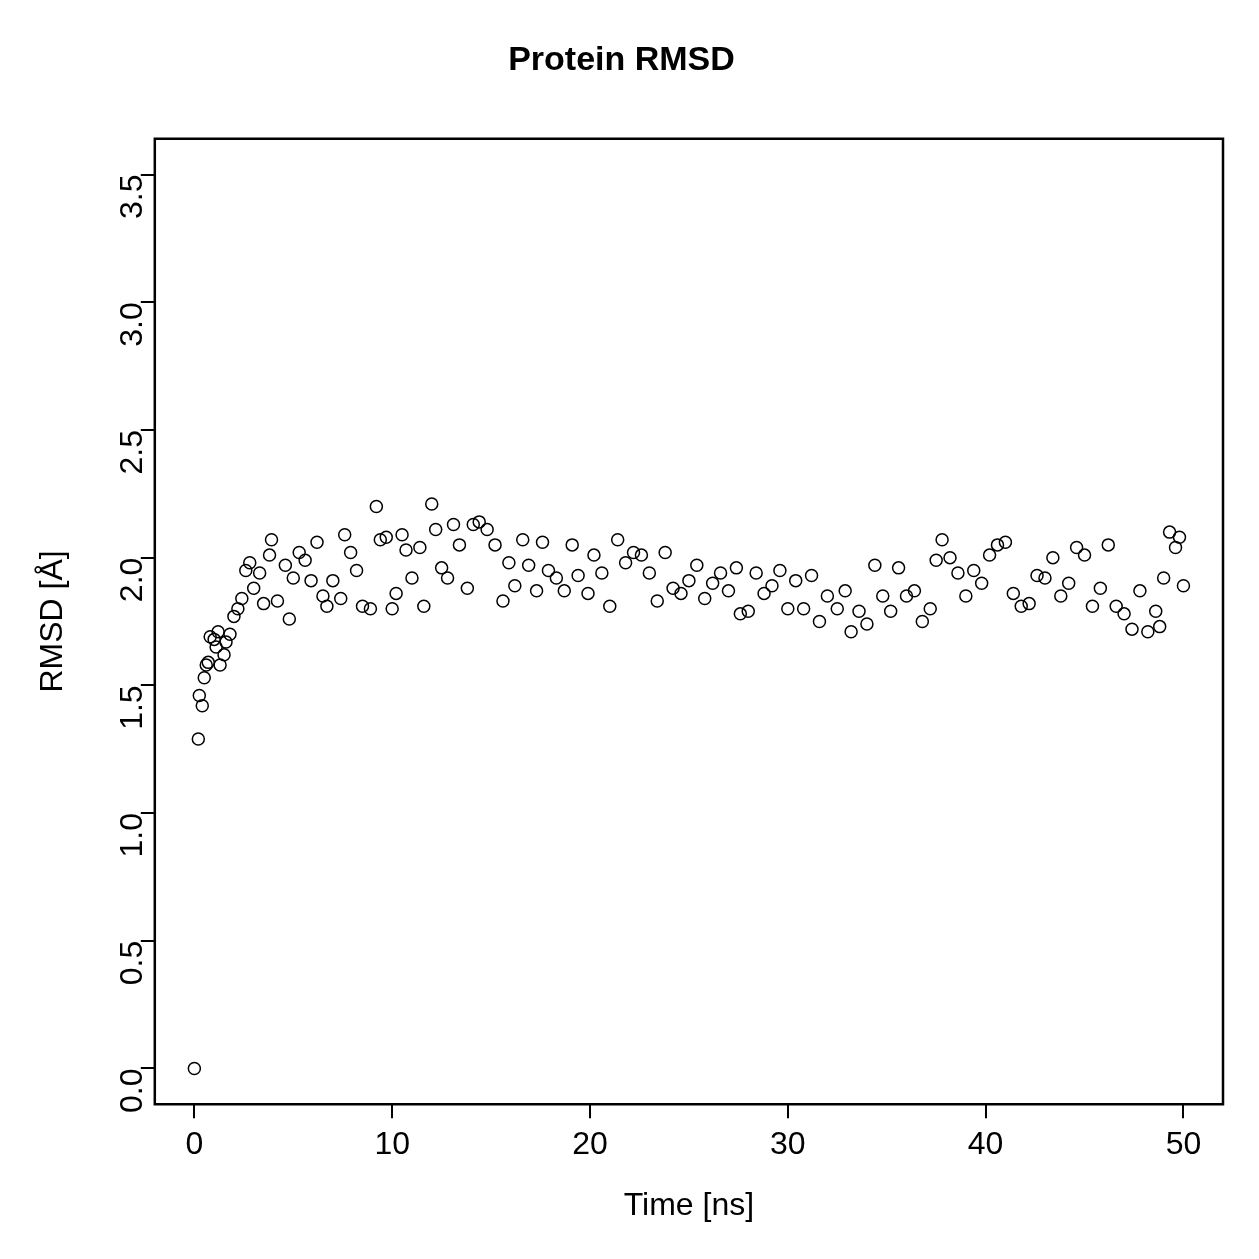 The height and width of the screenshot is (1259, 1259). I want to click on y-axis-title: RMSD [Å], so click(51, 621).